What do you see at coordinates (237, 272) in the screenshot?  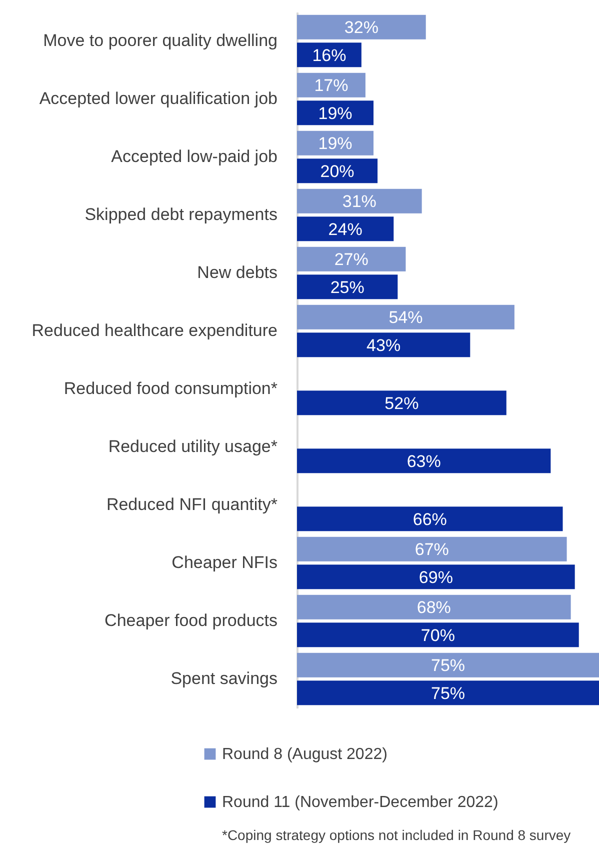 I see `y-tick-label: New debts` at bounding box center [237, 272].